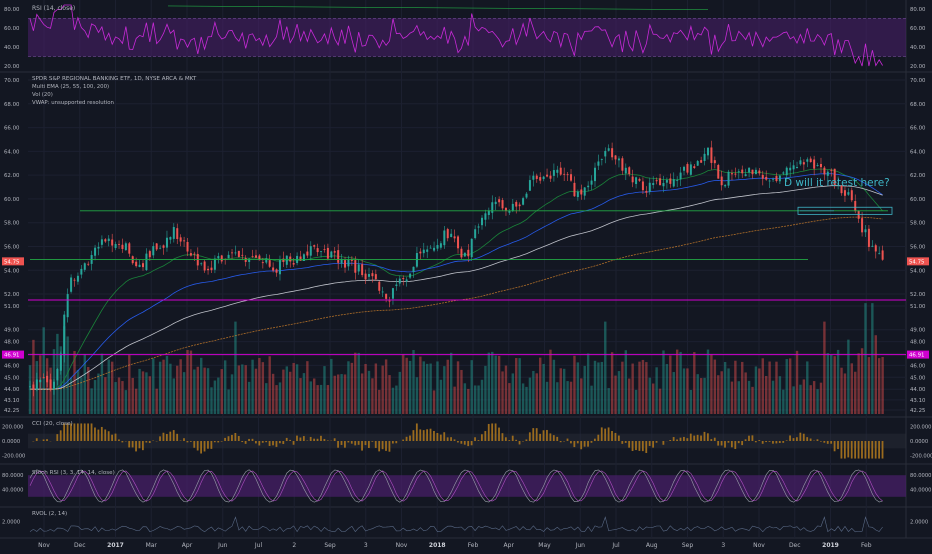 The height and width of the screenshot is (554, 932). Describe the element at coordinates (918, 67) in the screenshot. I see `rsi-axis-tick: 20.00` at that location.